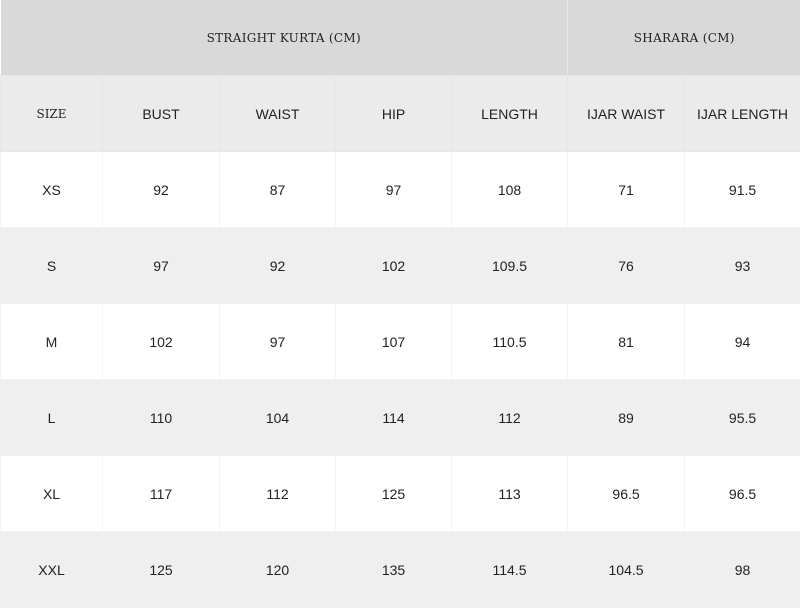 The width and height of the screenshot is (800, 608). What do you see at coordinates (52, 494) in the screenshot?
I see `cell-size: XL` at bounding box center [52, 494].